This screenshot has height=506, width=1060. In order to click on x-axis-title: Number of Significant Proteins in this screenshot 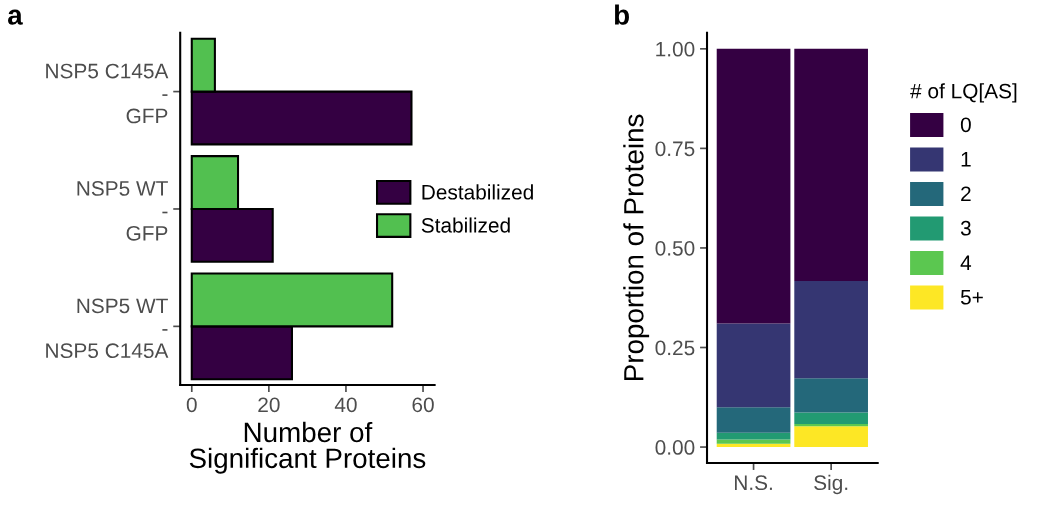, I will do `click(307, 447)`.